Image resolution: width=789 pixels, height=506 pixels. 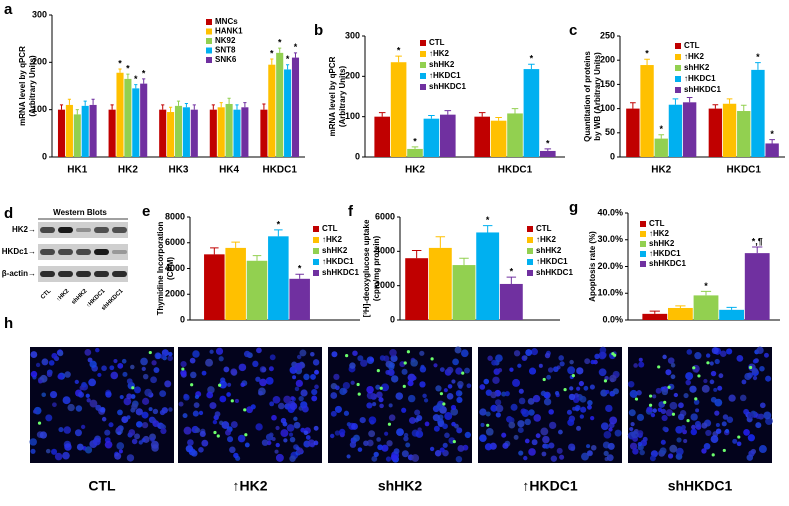 I want to click on legend-label: ↑HKDC1, so click(x=665, y=253).